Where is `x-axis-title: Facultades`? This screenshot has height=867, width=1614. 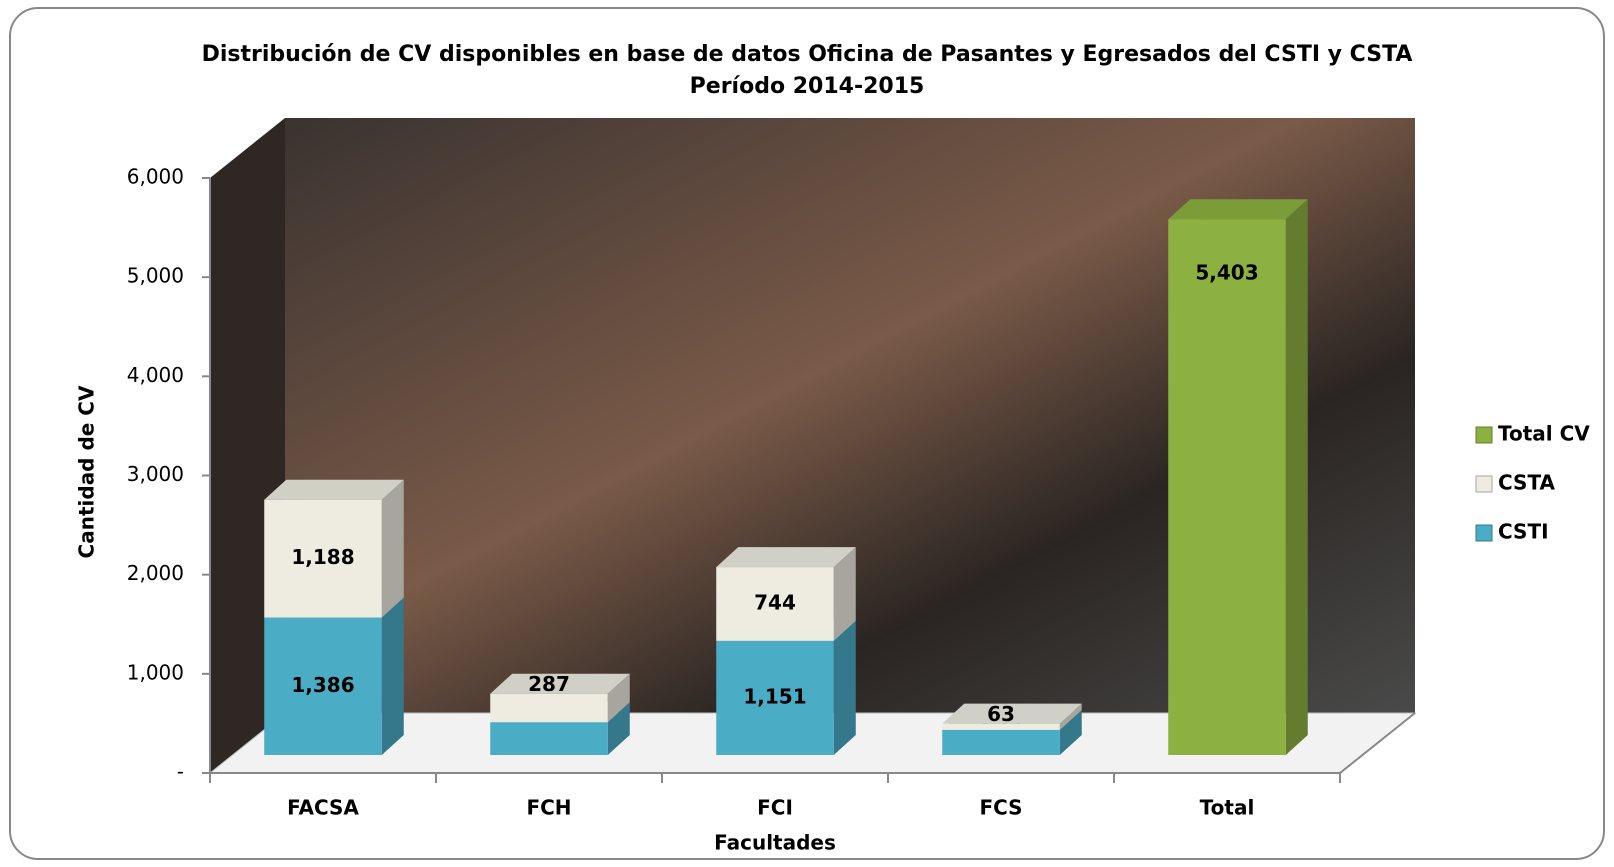
x-axis-title: Facultades is located at coordinates (775, 843).